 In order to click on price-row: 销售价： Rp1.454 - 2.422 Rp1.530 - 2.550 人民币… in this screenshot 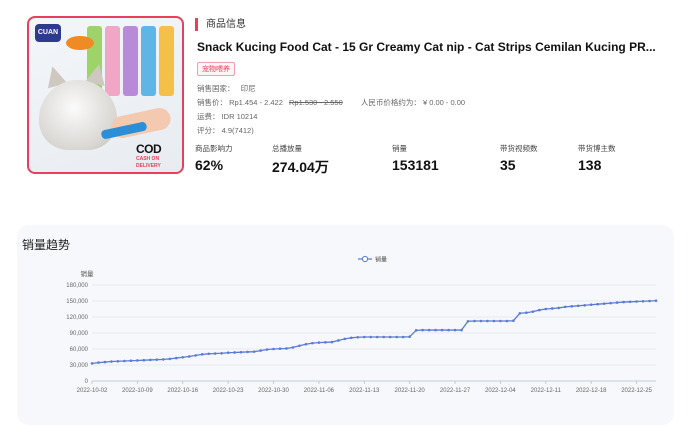, I will do `click(331, 102)`.